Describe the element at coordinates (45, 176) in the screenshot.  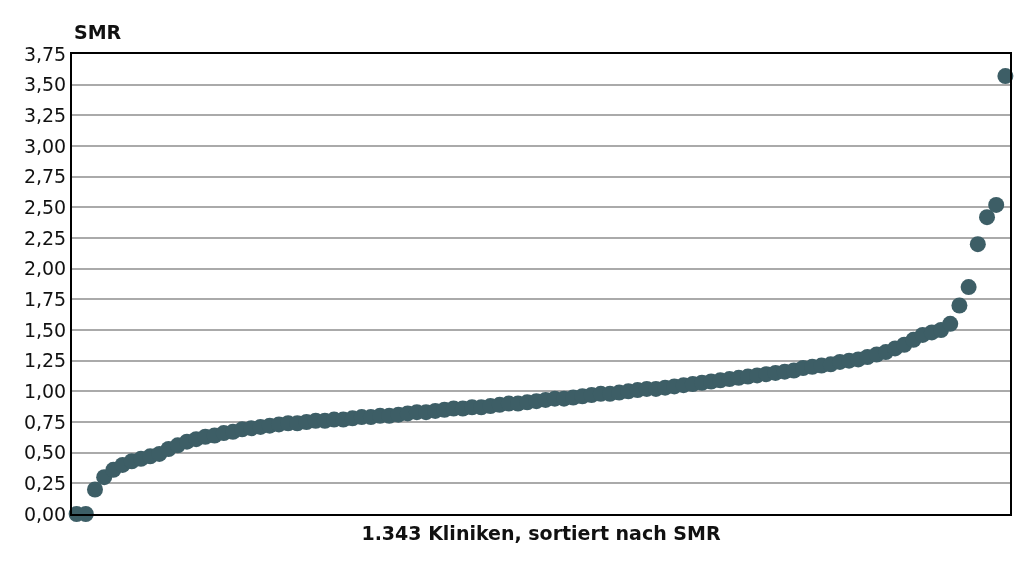
I see `y-tick-label: 2,75` at that location.